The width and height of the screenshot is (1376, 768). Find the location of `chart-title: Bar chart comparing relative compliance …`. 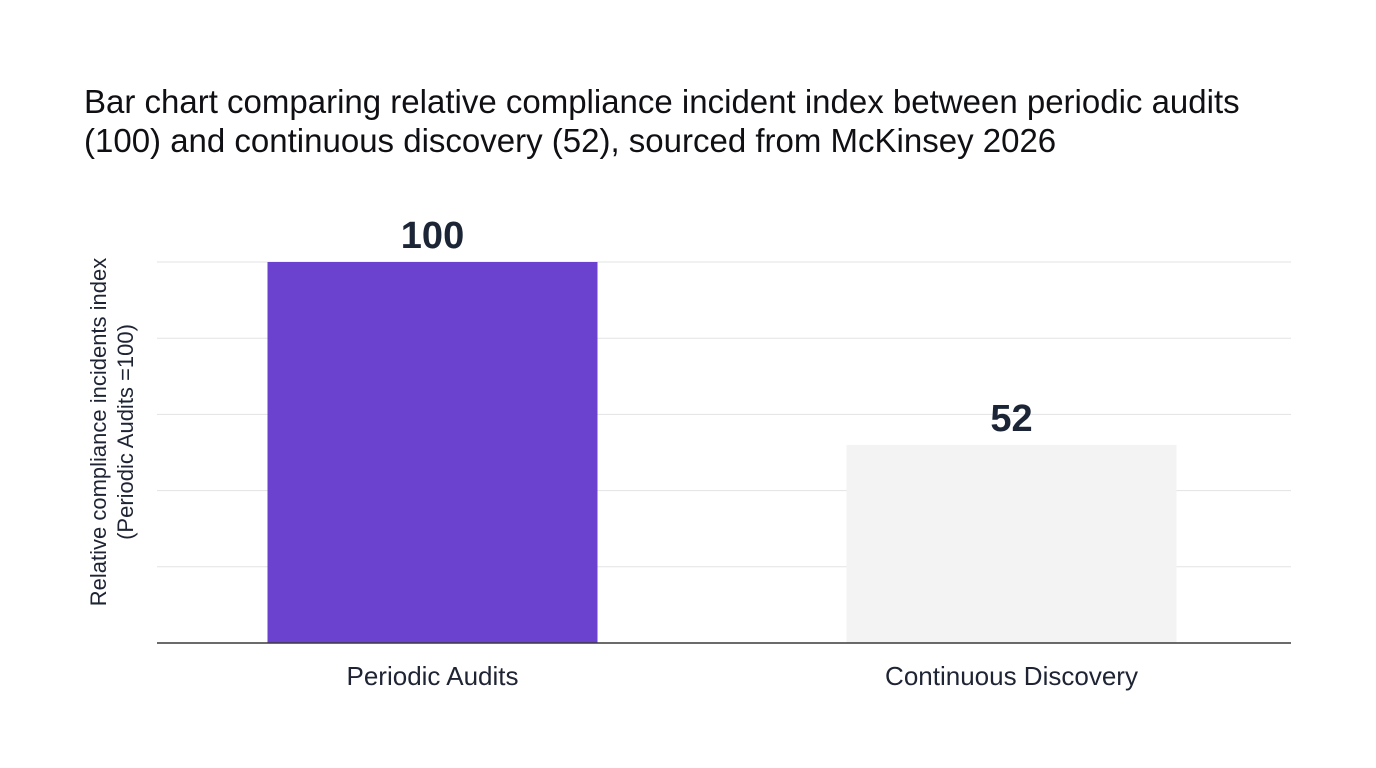

chart-title: Bar chart comparing relative compliance … is located at coordinates (662, 121).